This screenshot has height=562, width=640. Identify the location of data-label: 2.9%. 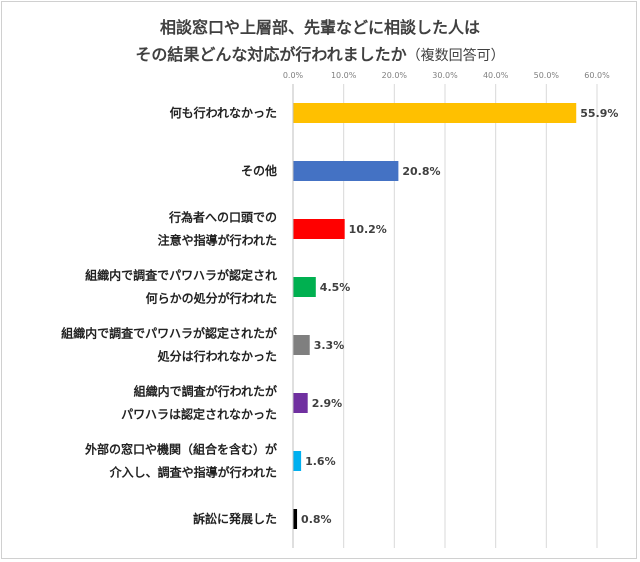
(327, 403).